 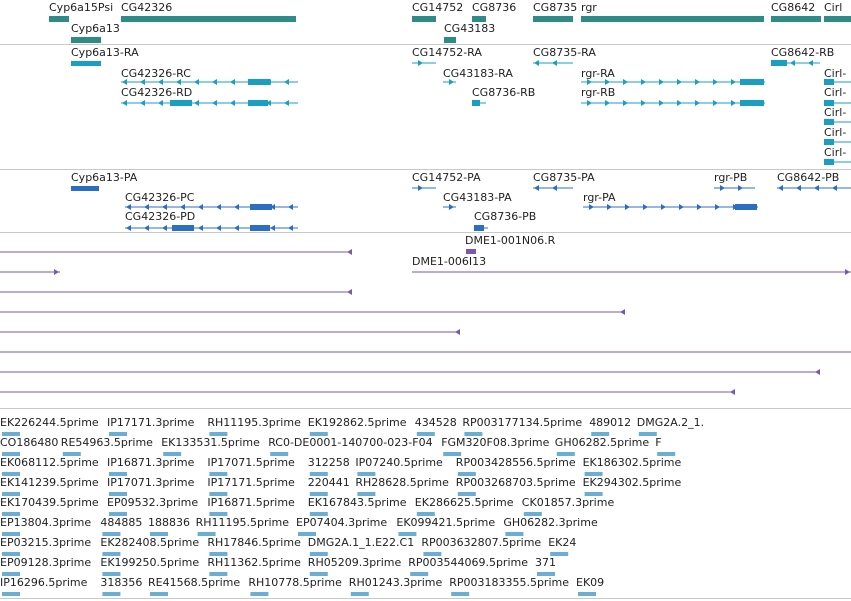 What do you see at coordinates (357, 422) in the screenshot?
I see `read-label: EK192862.5prime` at bounding box center [357, 422].